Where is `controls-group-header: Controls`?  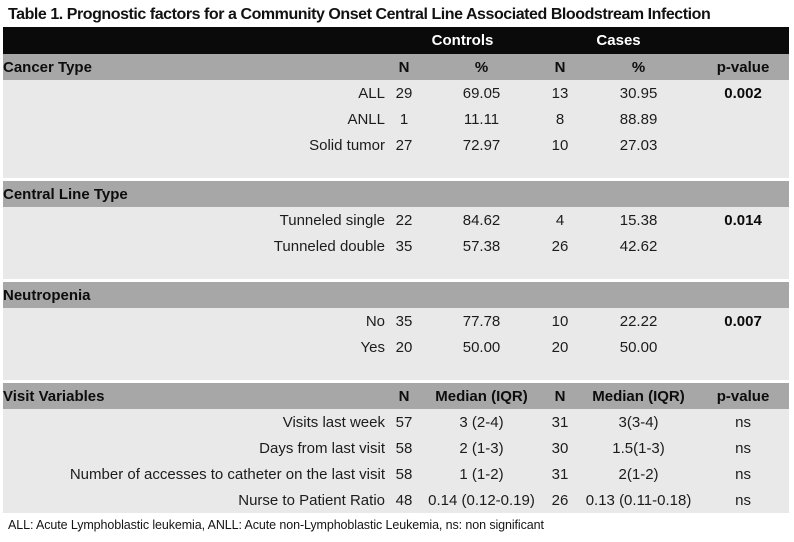 controls-group-header: Controls is located at coordinates (463, 40).